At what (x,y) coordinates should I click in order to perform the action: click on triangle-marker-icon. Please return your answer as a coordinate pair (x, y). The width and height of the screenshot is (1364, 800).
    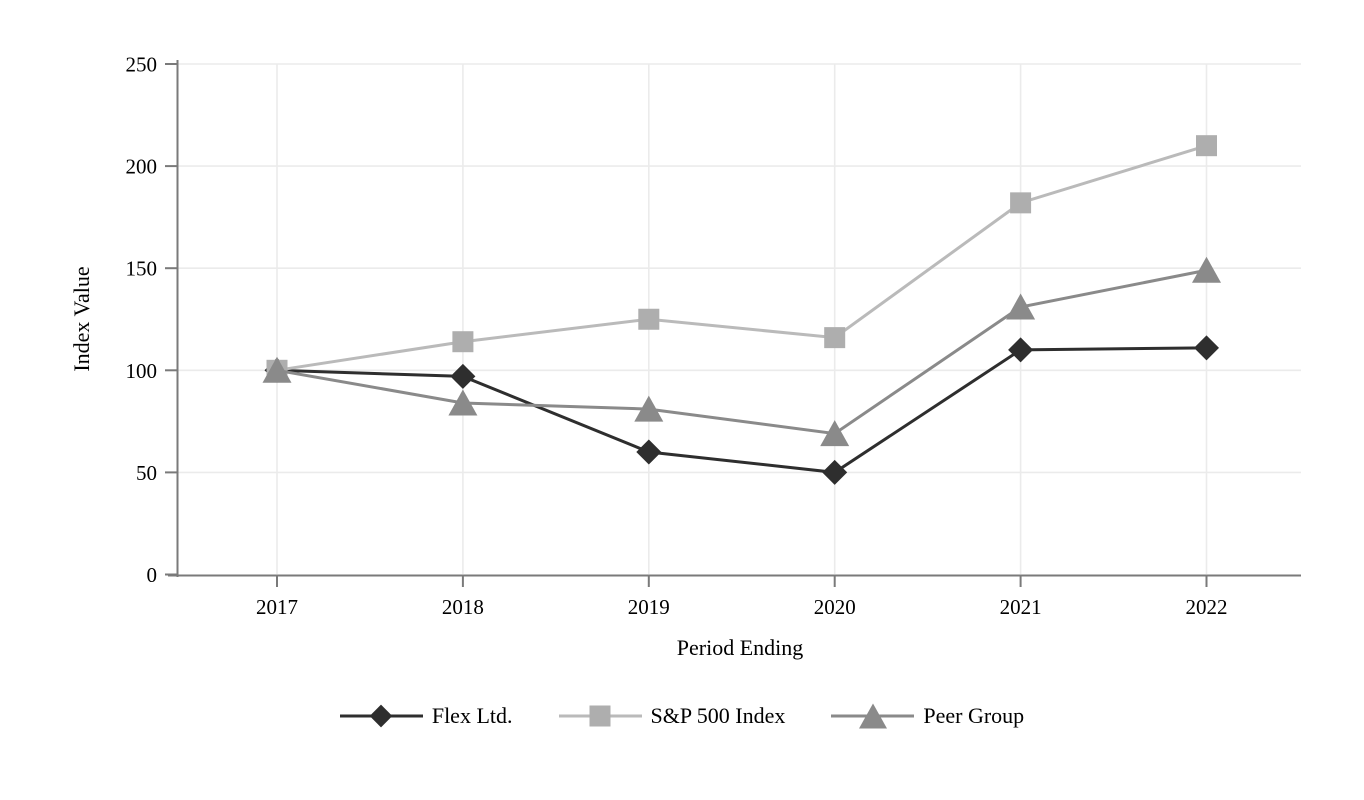
    Looking at the image, I should click on (872, 716).